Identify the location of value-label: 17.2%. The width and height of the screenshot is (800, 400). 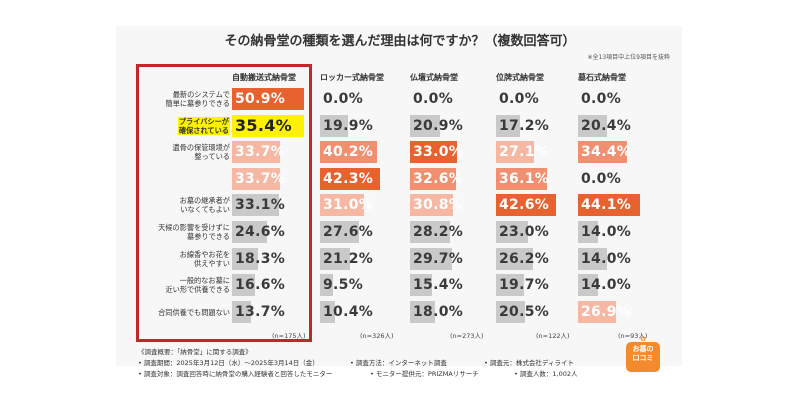
(524, 125).